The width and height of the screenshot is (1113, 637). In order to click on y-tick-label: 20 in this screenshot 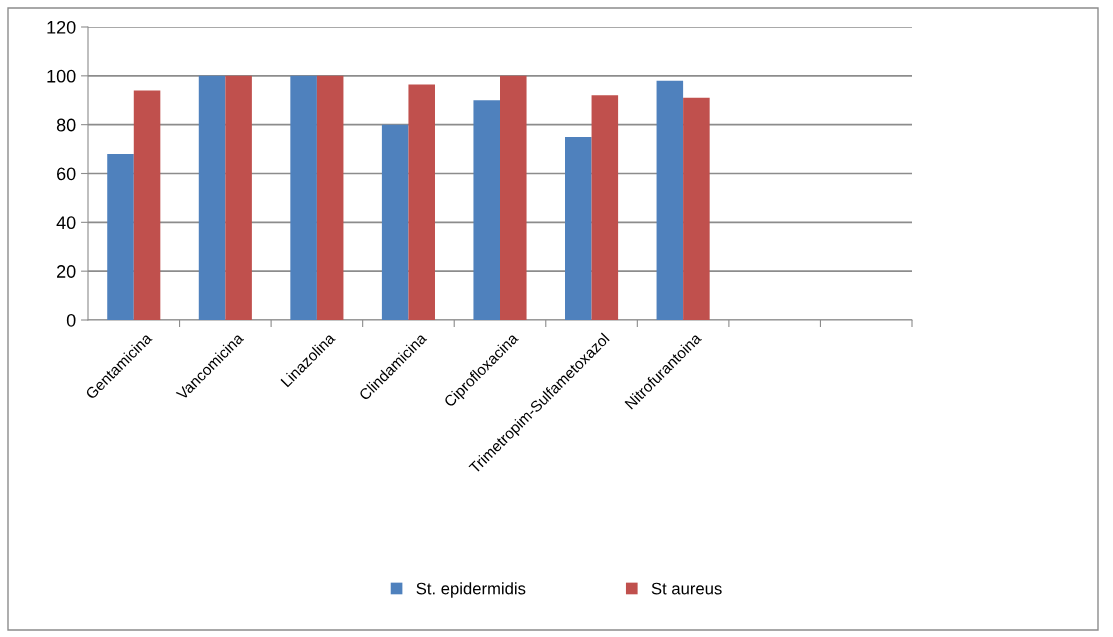, I will do `click(66, 271)`.